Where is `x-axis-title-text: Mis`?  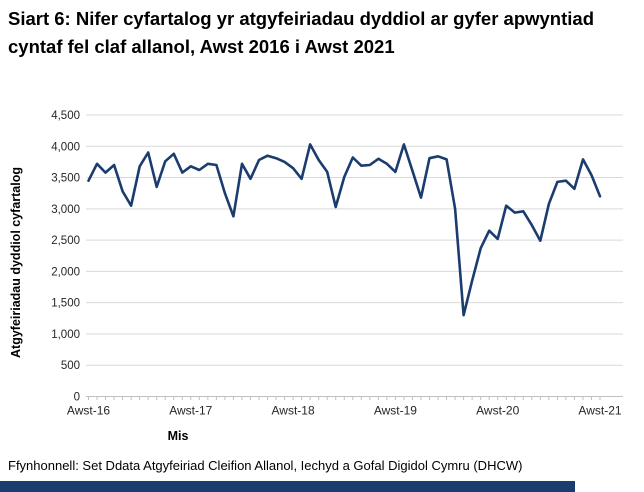
x-axis-title-text: Mis is located at coordinates (178, 436).